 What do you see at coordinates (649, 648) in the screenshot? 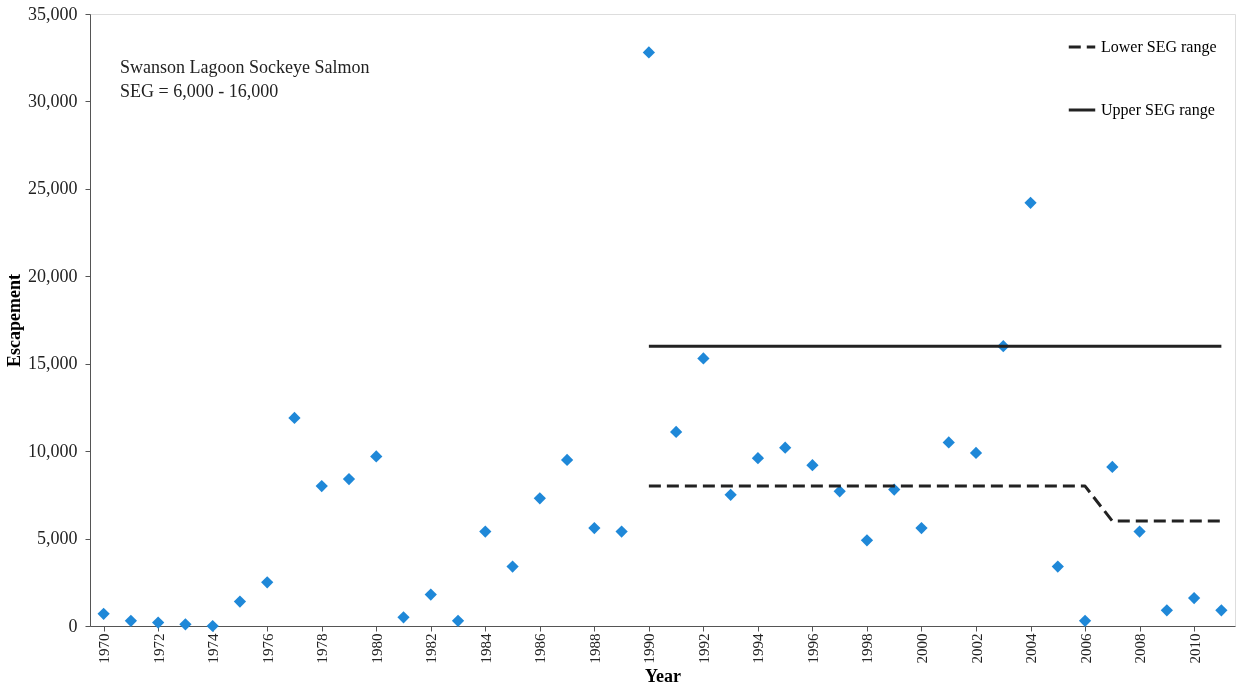
I see `x-tick-label: 1990` at bounding box center [649, 648].